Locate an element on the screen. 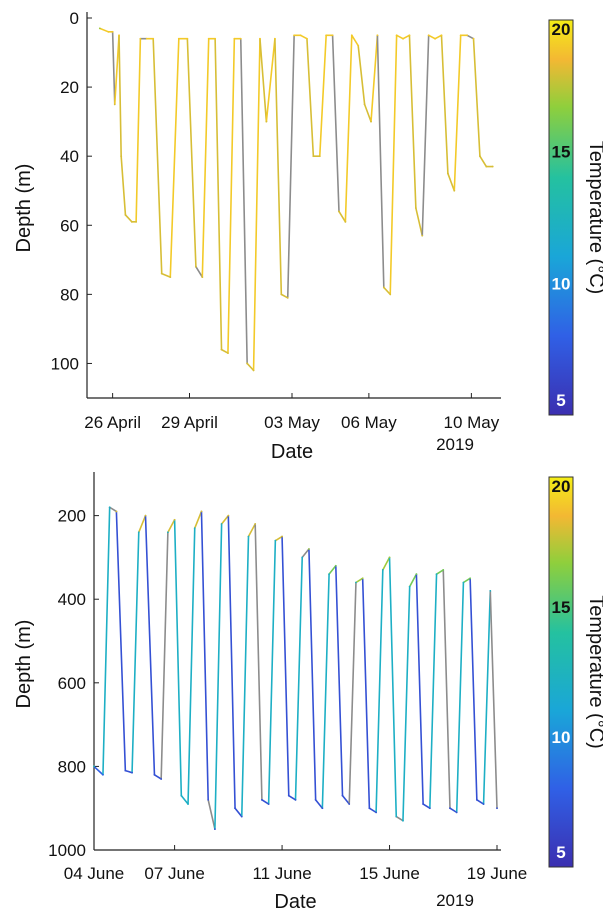 The width and height of the screenshot is (603, 912). x-tick-label: 29 April is located at coordinates (189, 422).